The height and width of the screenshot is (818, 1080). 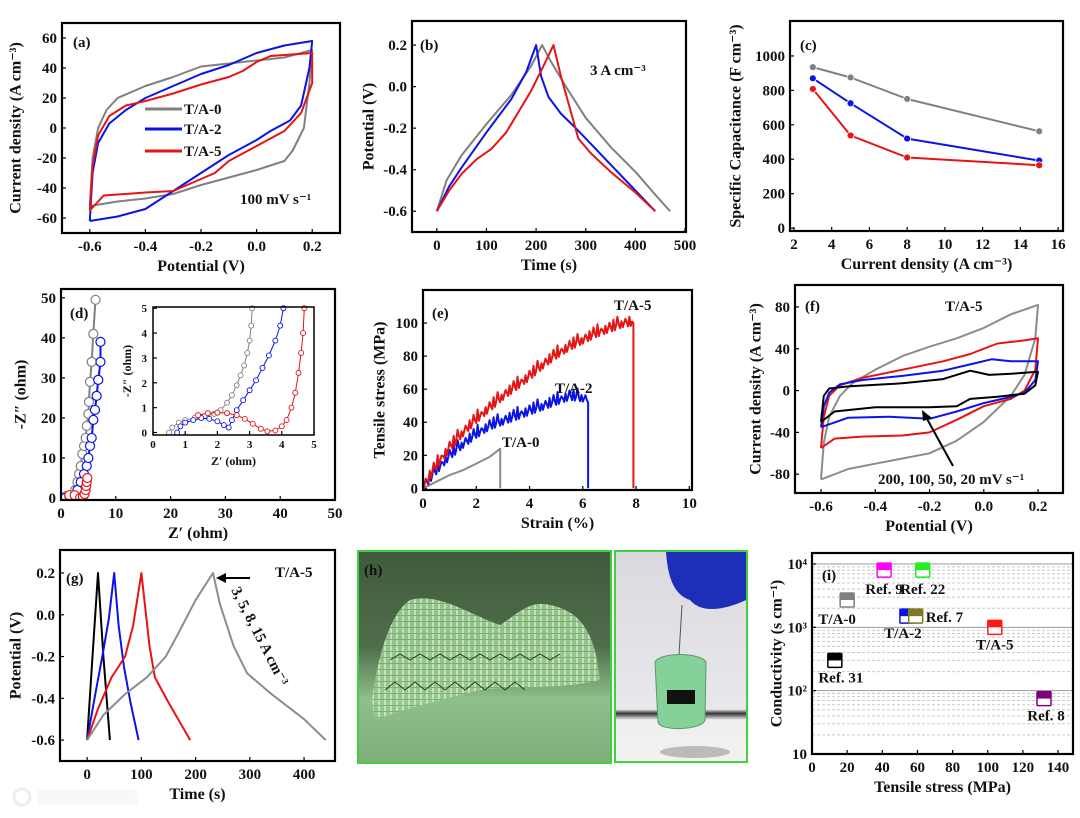 What do you see at coordinates (1058, 768) in the screenshot?
I see `x-tick-label: 140` at bounding box center [1058, 768].